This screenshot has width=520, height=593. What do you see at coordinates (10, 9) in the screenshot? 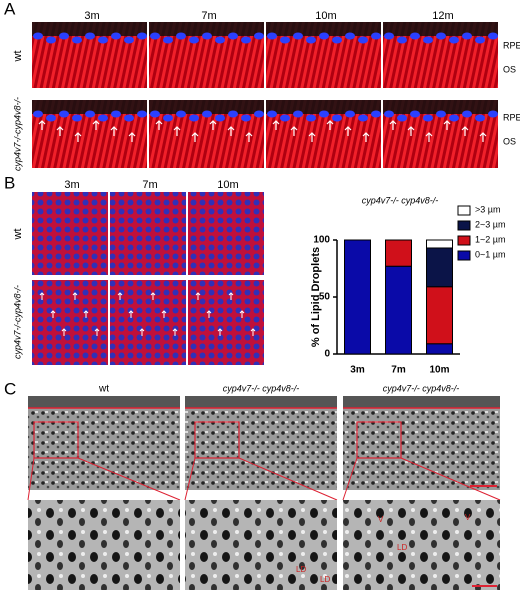
I see `panel-label: A` at bounding box center [10, 9].